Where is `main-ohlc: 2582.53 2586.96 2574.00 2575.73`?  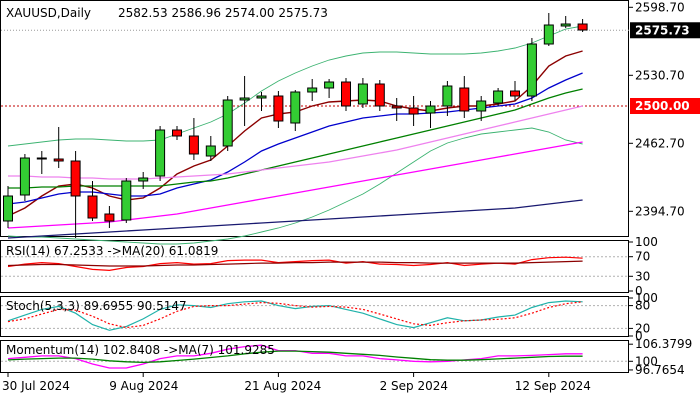
main-ohlc: 2582.53 2586.96 2574.00 2575.73 is located at coordinates (223, 13).